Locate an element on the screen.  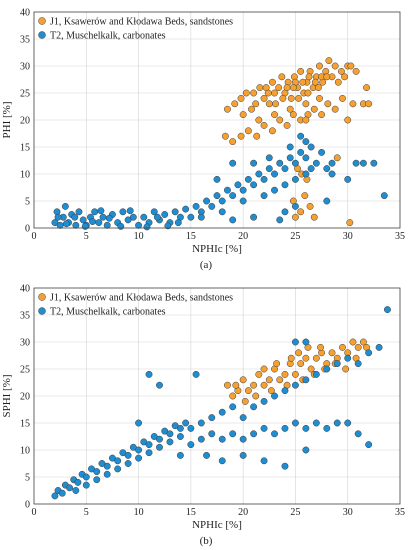
series-t2-carbonates is located at coordinates (219, 181).